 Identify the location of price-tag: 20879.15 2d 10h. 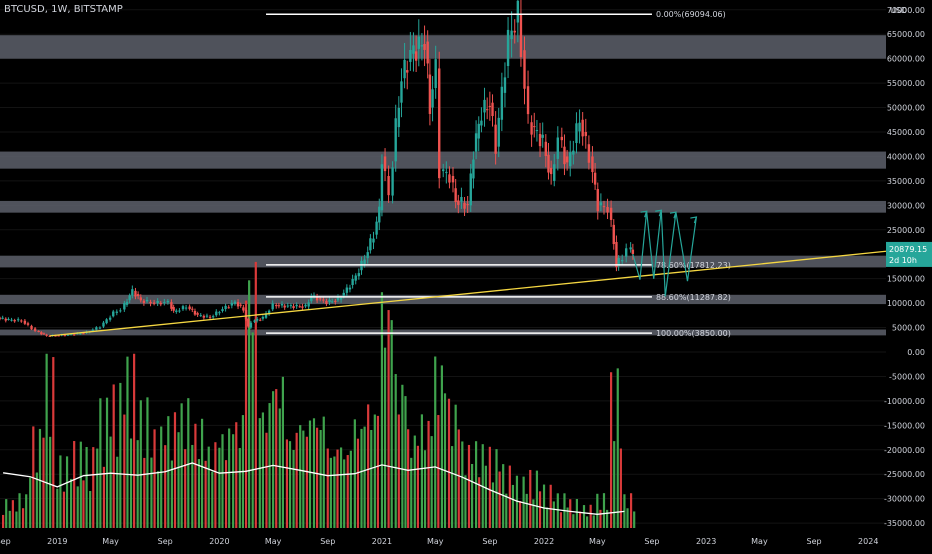
(909, 254).